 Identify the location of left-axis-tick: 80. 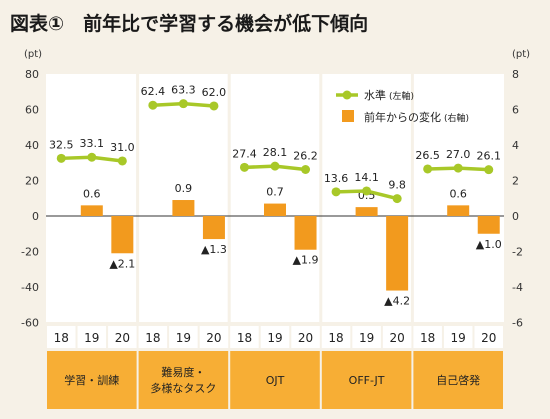
(32, 74).